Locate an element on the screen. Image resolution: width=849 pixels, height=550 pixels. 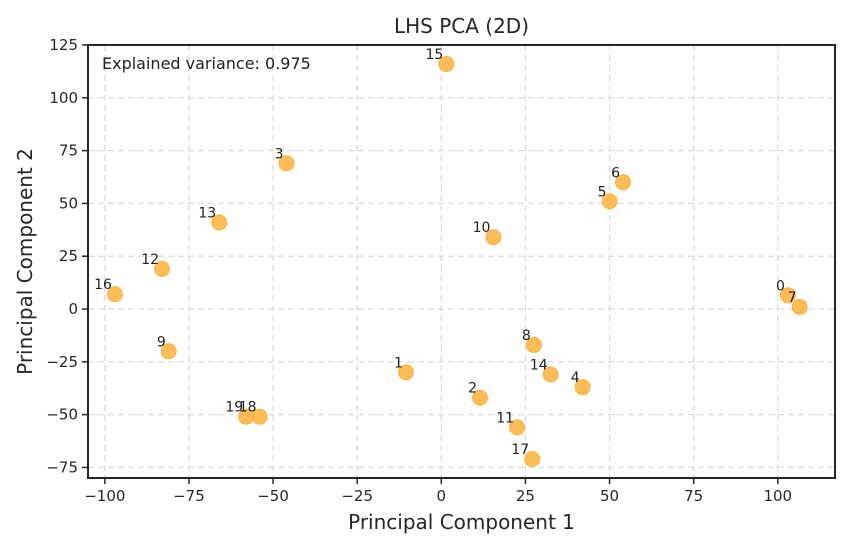
chart-title: LHS PCA (2D) is located at coordinates (461, 26).